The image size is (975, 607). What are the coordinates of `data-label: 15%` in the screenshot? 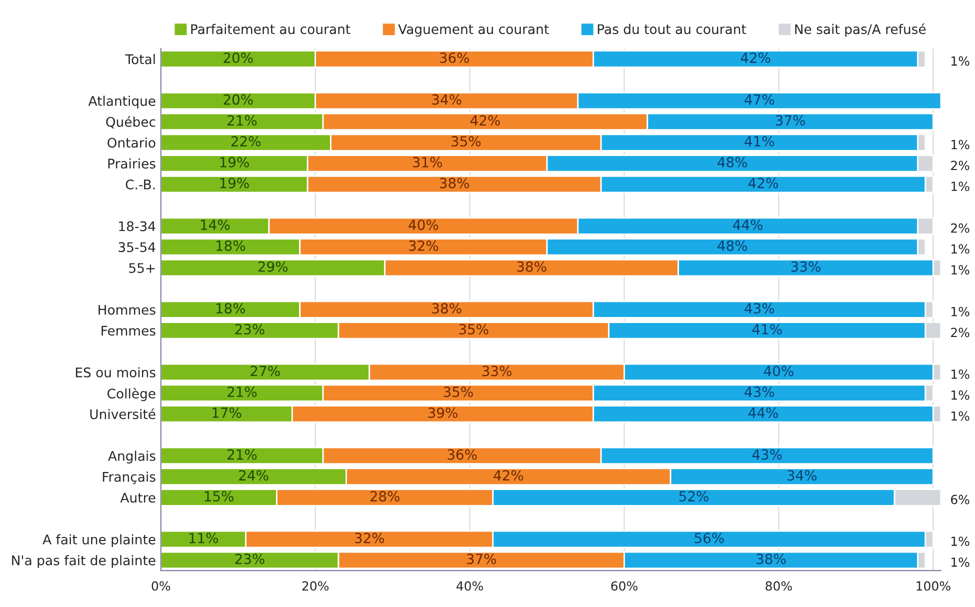 It's located at (219, 496).